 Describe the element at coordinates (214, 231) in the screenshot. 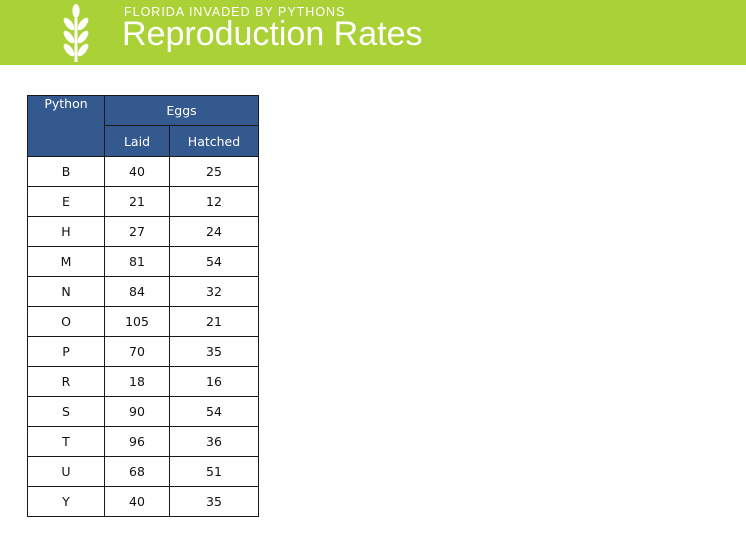

I see `hatched-cell: 24` at that location.